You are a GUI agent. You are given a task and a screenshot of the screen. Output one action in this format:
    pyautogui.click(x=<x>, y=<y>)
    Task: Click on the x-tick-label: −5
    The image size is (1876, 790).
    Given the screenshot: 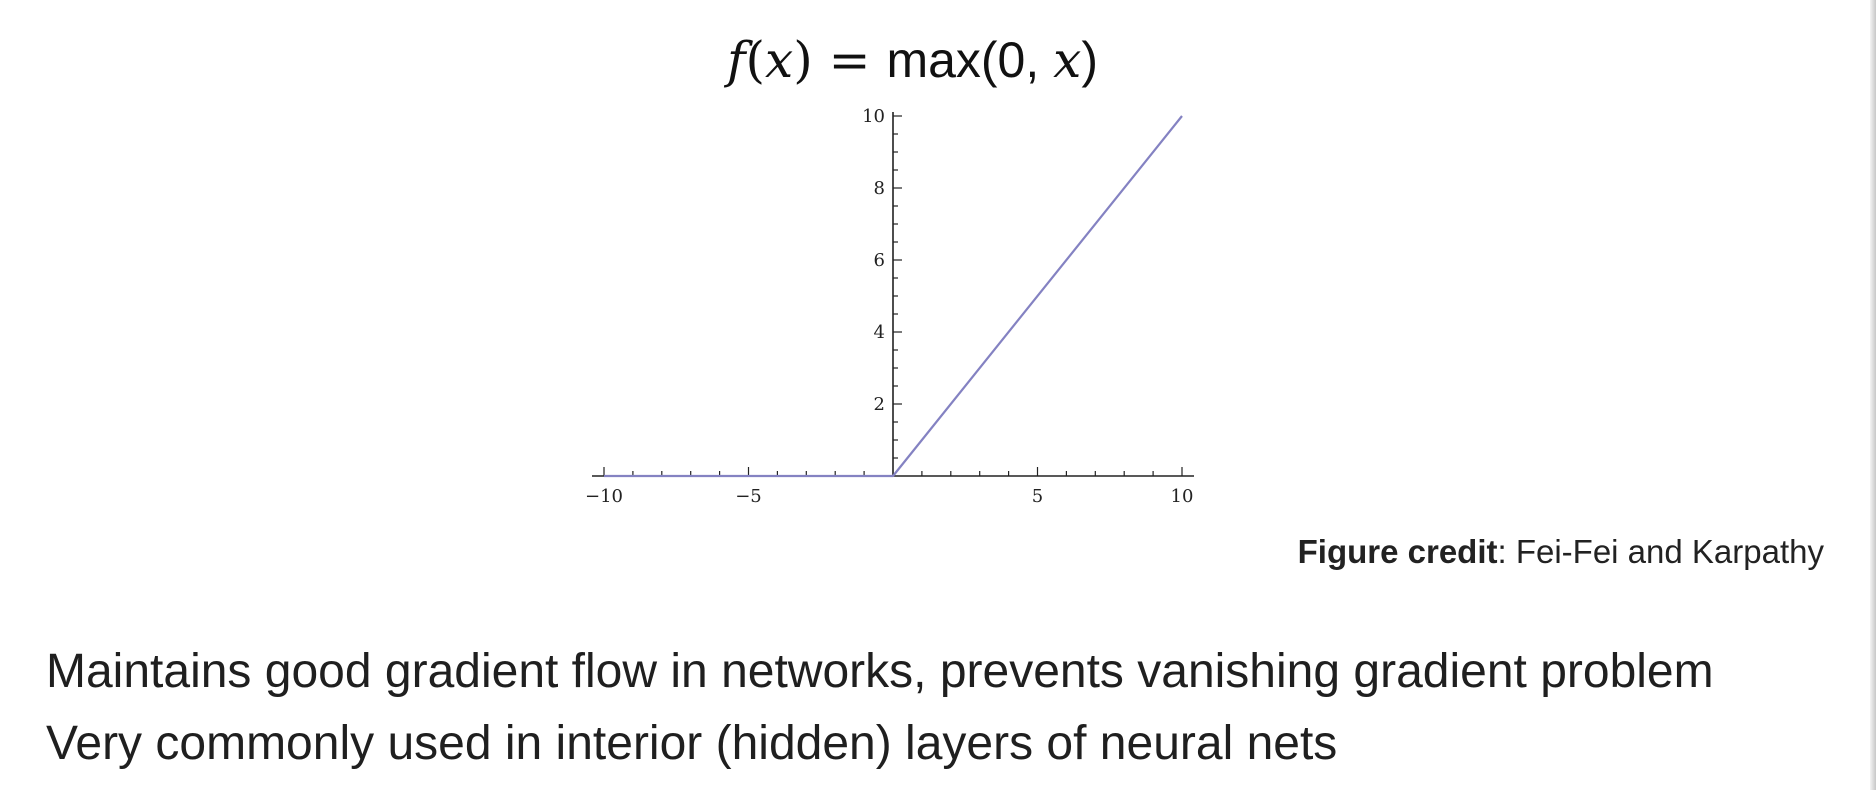 What is the action you would take?
    pyautogui.click(x=748, y=496)
    